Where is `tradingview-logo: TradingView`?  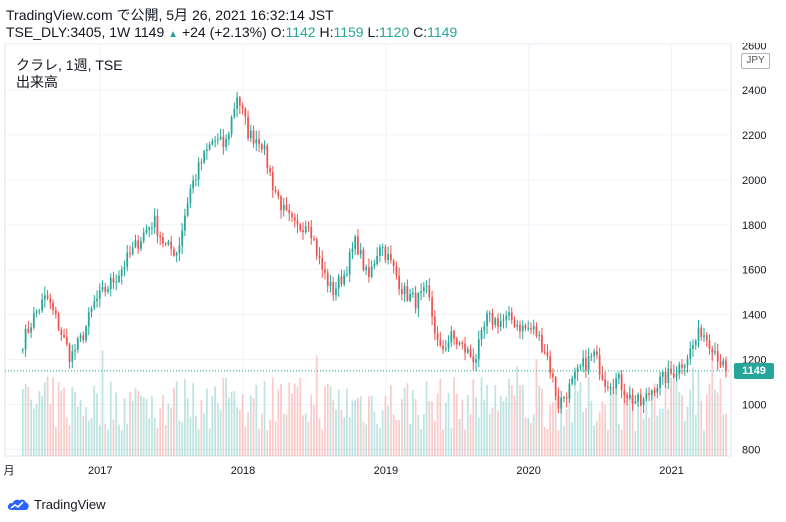 tradingview-logo: TradingView is located at coordinates (56, 504).